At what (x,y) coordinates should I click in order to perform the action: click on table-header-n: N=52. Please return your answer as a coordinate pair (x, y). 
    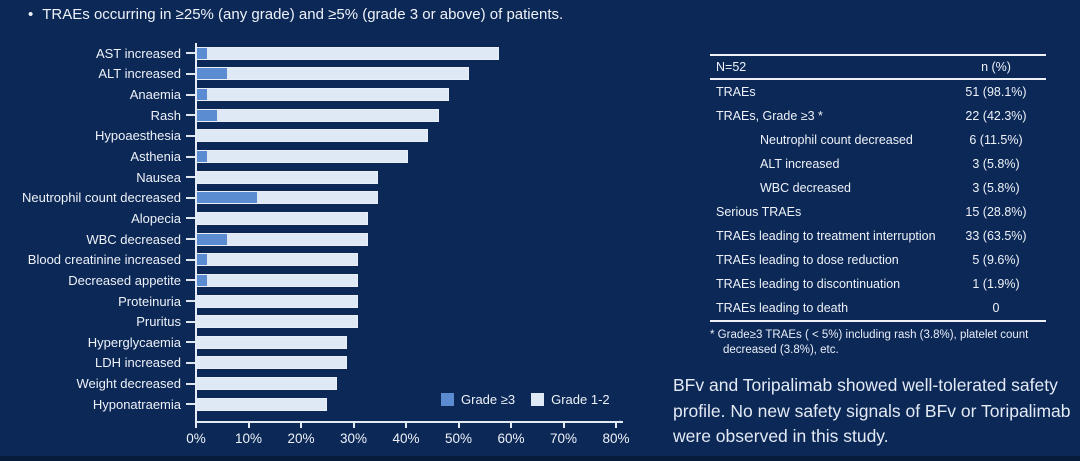
    Looking at the image, I should click on (731, 67).